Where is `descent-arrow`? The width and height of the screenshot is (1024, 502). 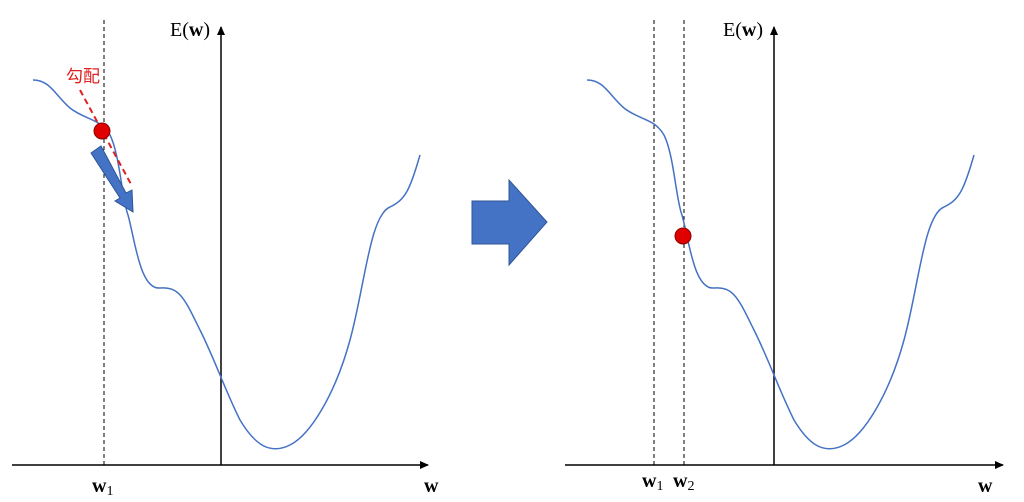 descent-arrow is located at coordinates (112, 179).